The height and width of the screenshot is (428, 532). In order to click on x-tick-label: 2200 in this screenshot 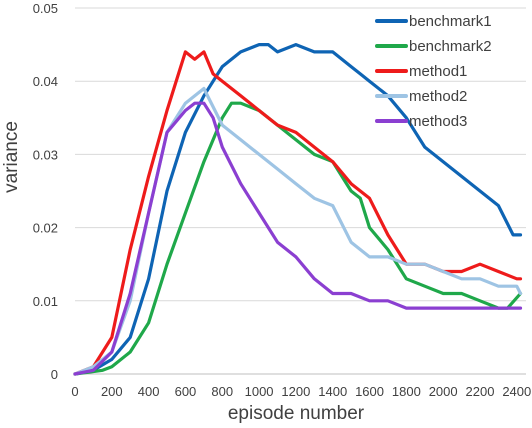, I will do `click(480, 391)`.